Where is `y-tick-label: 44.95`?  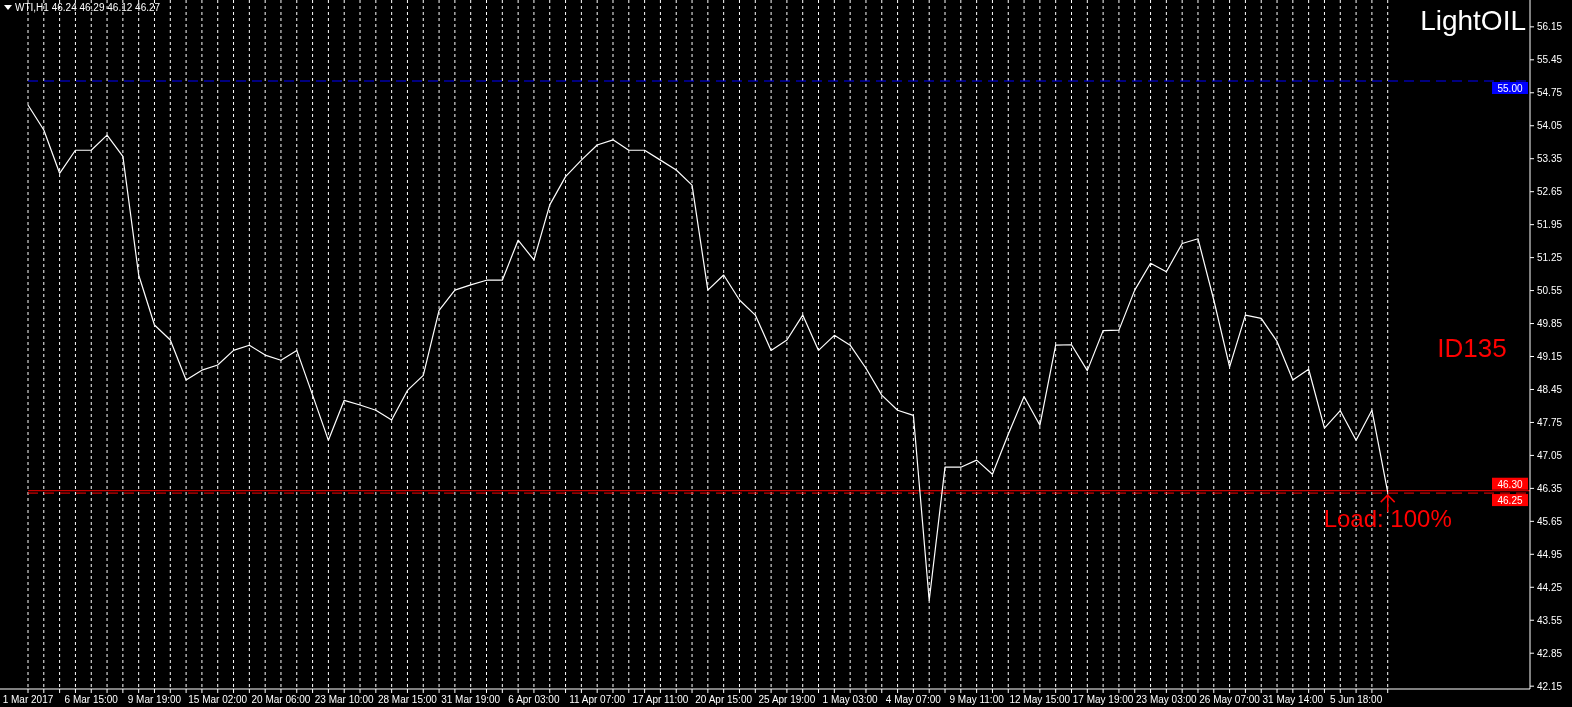 y-tick-label: 44.95 is located at coordinates (1550, 554).